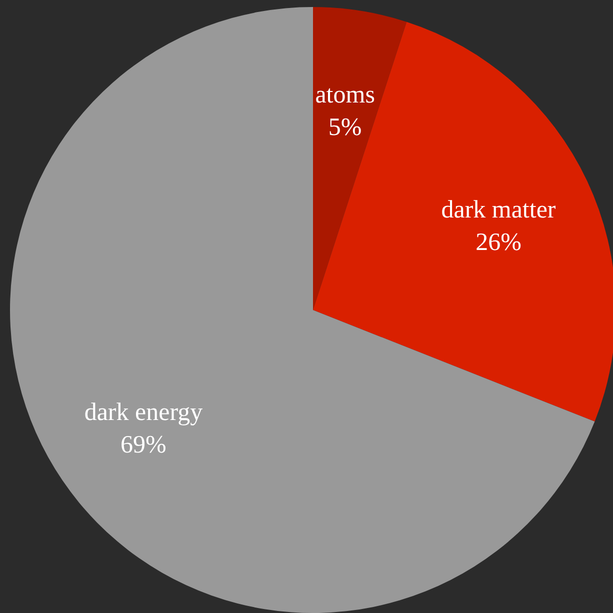 Image resolution: width=613 pixels, height=613 pixels. Describe the element at coordinates (499, 242) in the screenshot. I see `data-label: 26%` at that location.